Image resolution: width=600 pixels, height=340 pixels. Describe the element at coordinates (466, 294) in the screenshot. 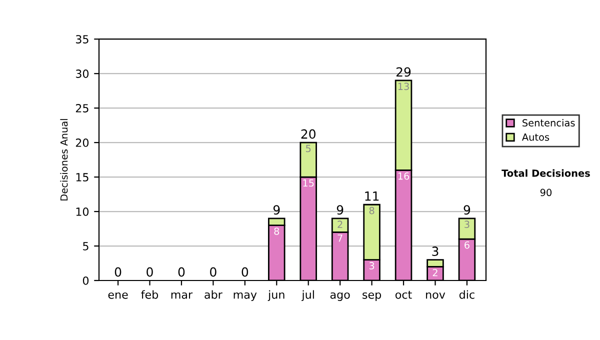

I see `x-tick-label: dic` at that location.